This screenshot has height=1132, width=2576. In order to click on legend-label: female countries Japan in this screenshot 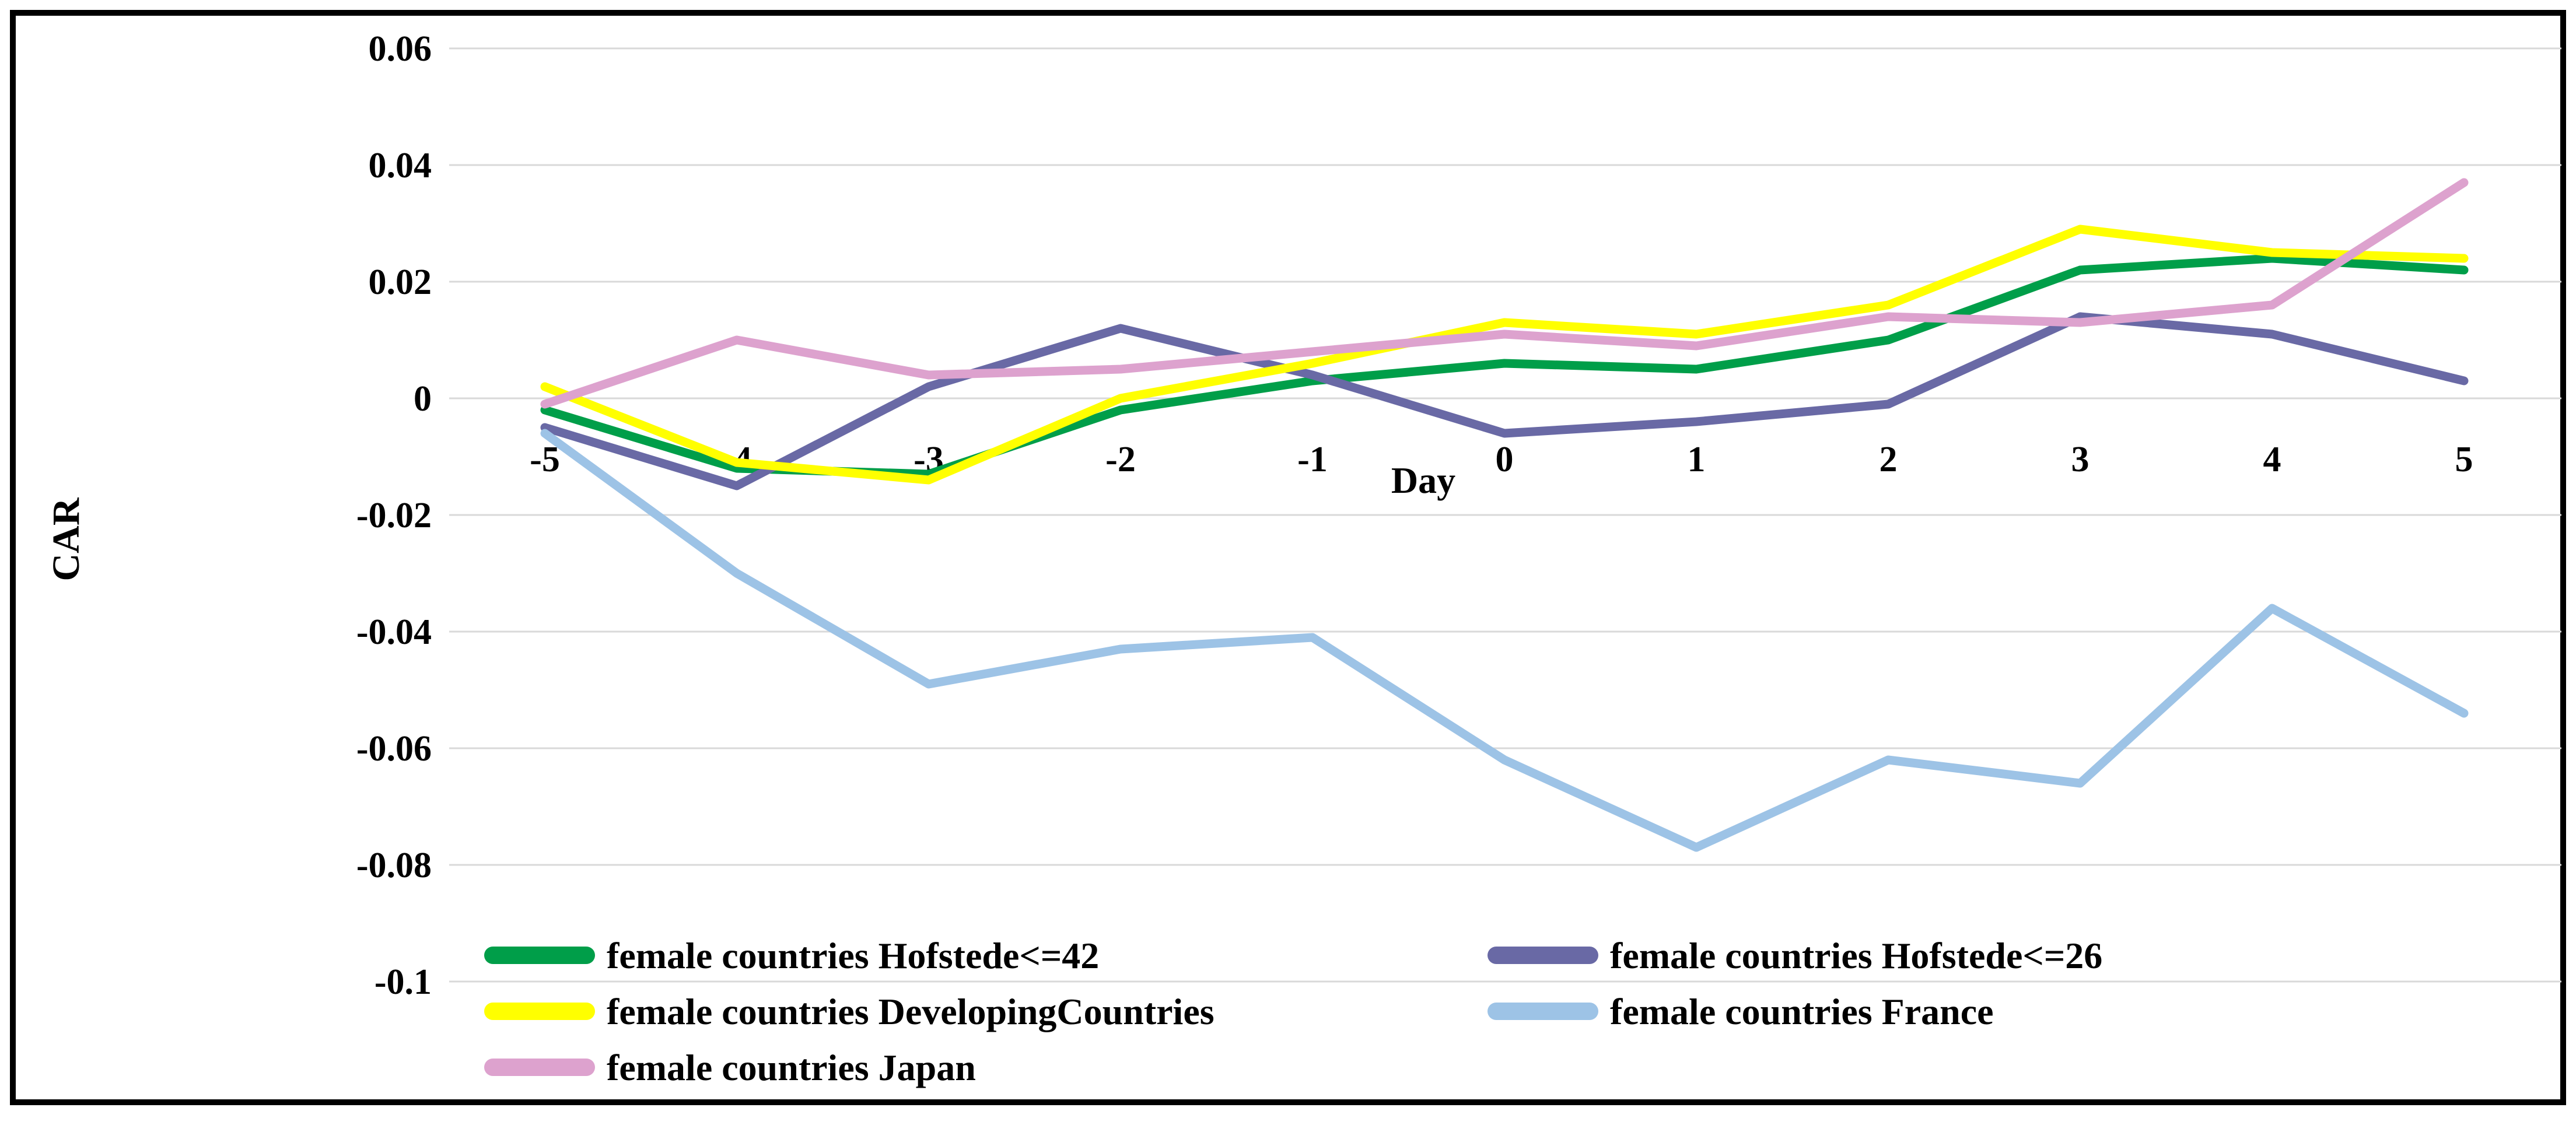, I will do `click(792, 1067)`.